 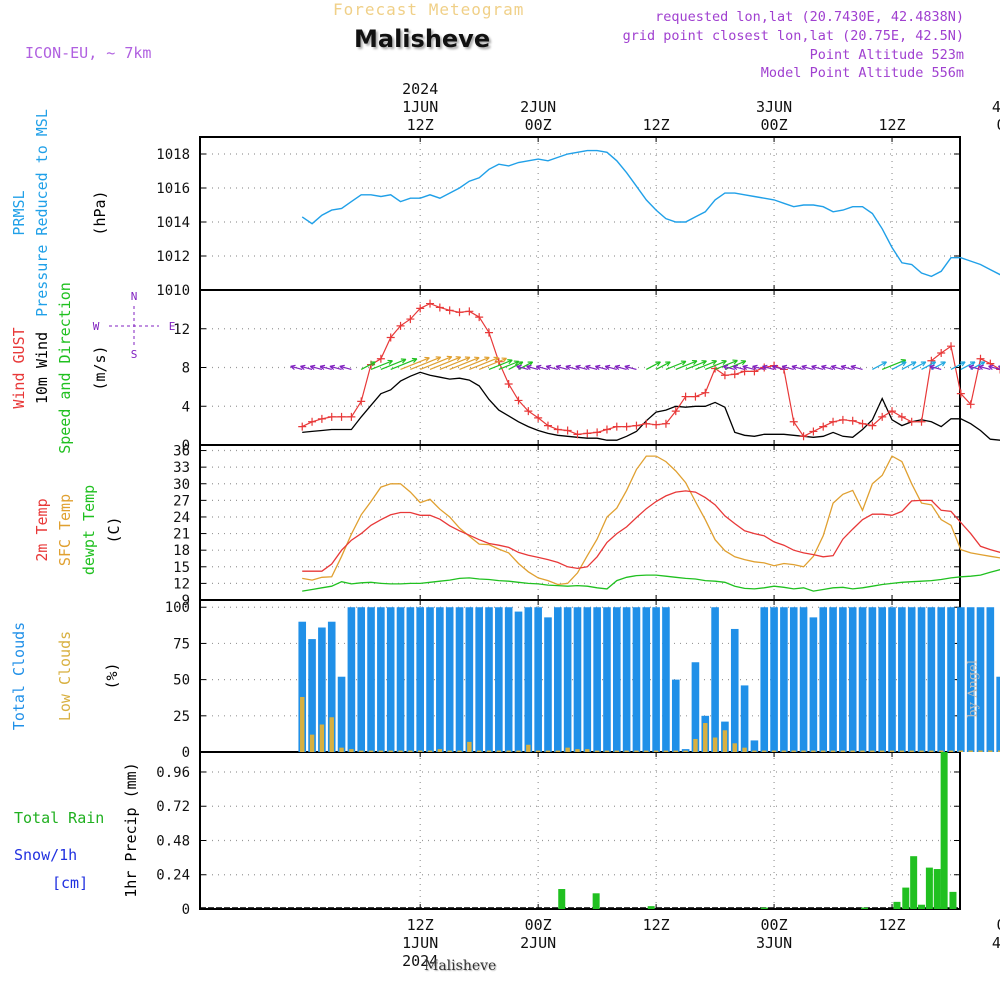 What do you see at coordinates (89, 530) in the screenshot?
I see `ylabel-dewpt: dewpt Temp` at bounding box center [89, 530].